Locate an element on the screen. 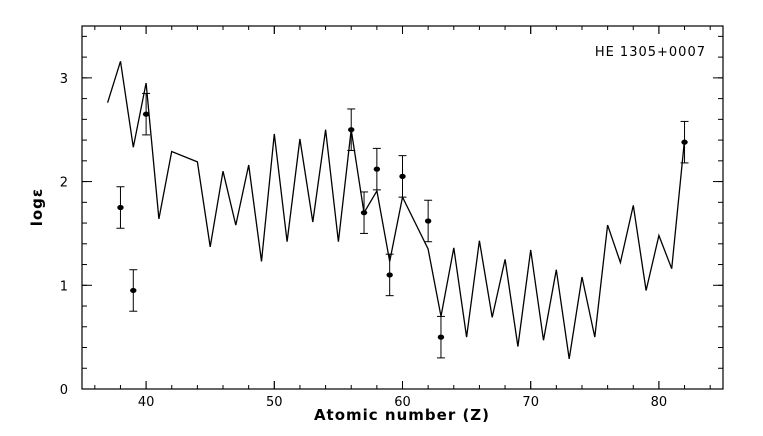 The image size is (763, 436). x-tick-label: 40 is located at coordinates (146, 402).